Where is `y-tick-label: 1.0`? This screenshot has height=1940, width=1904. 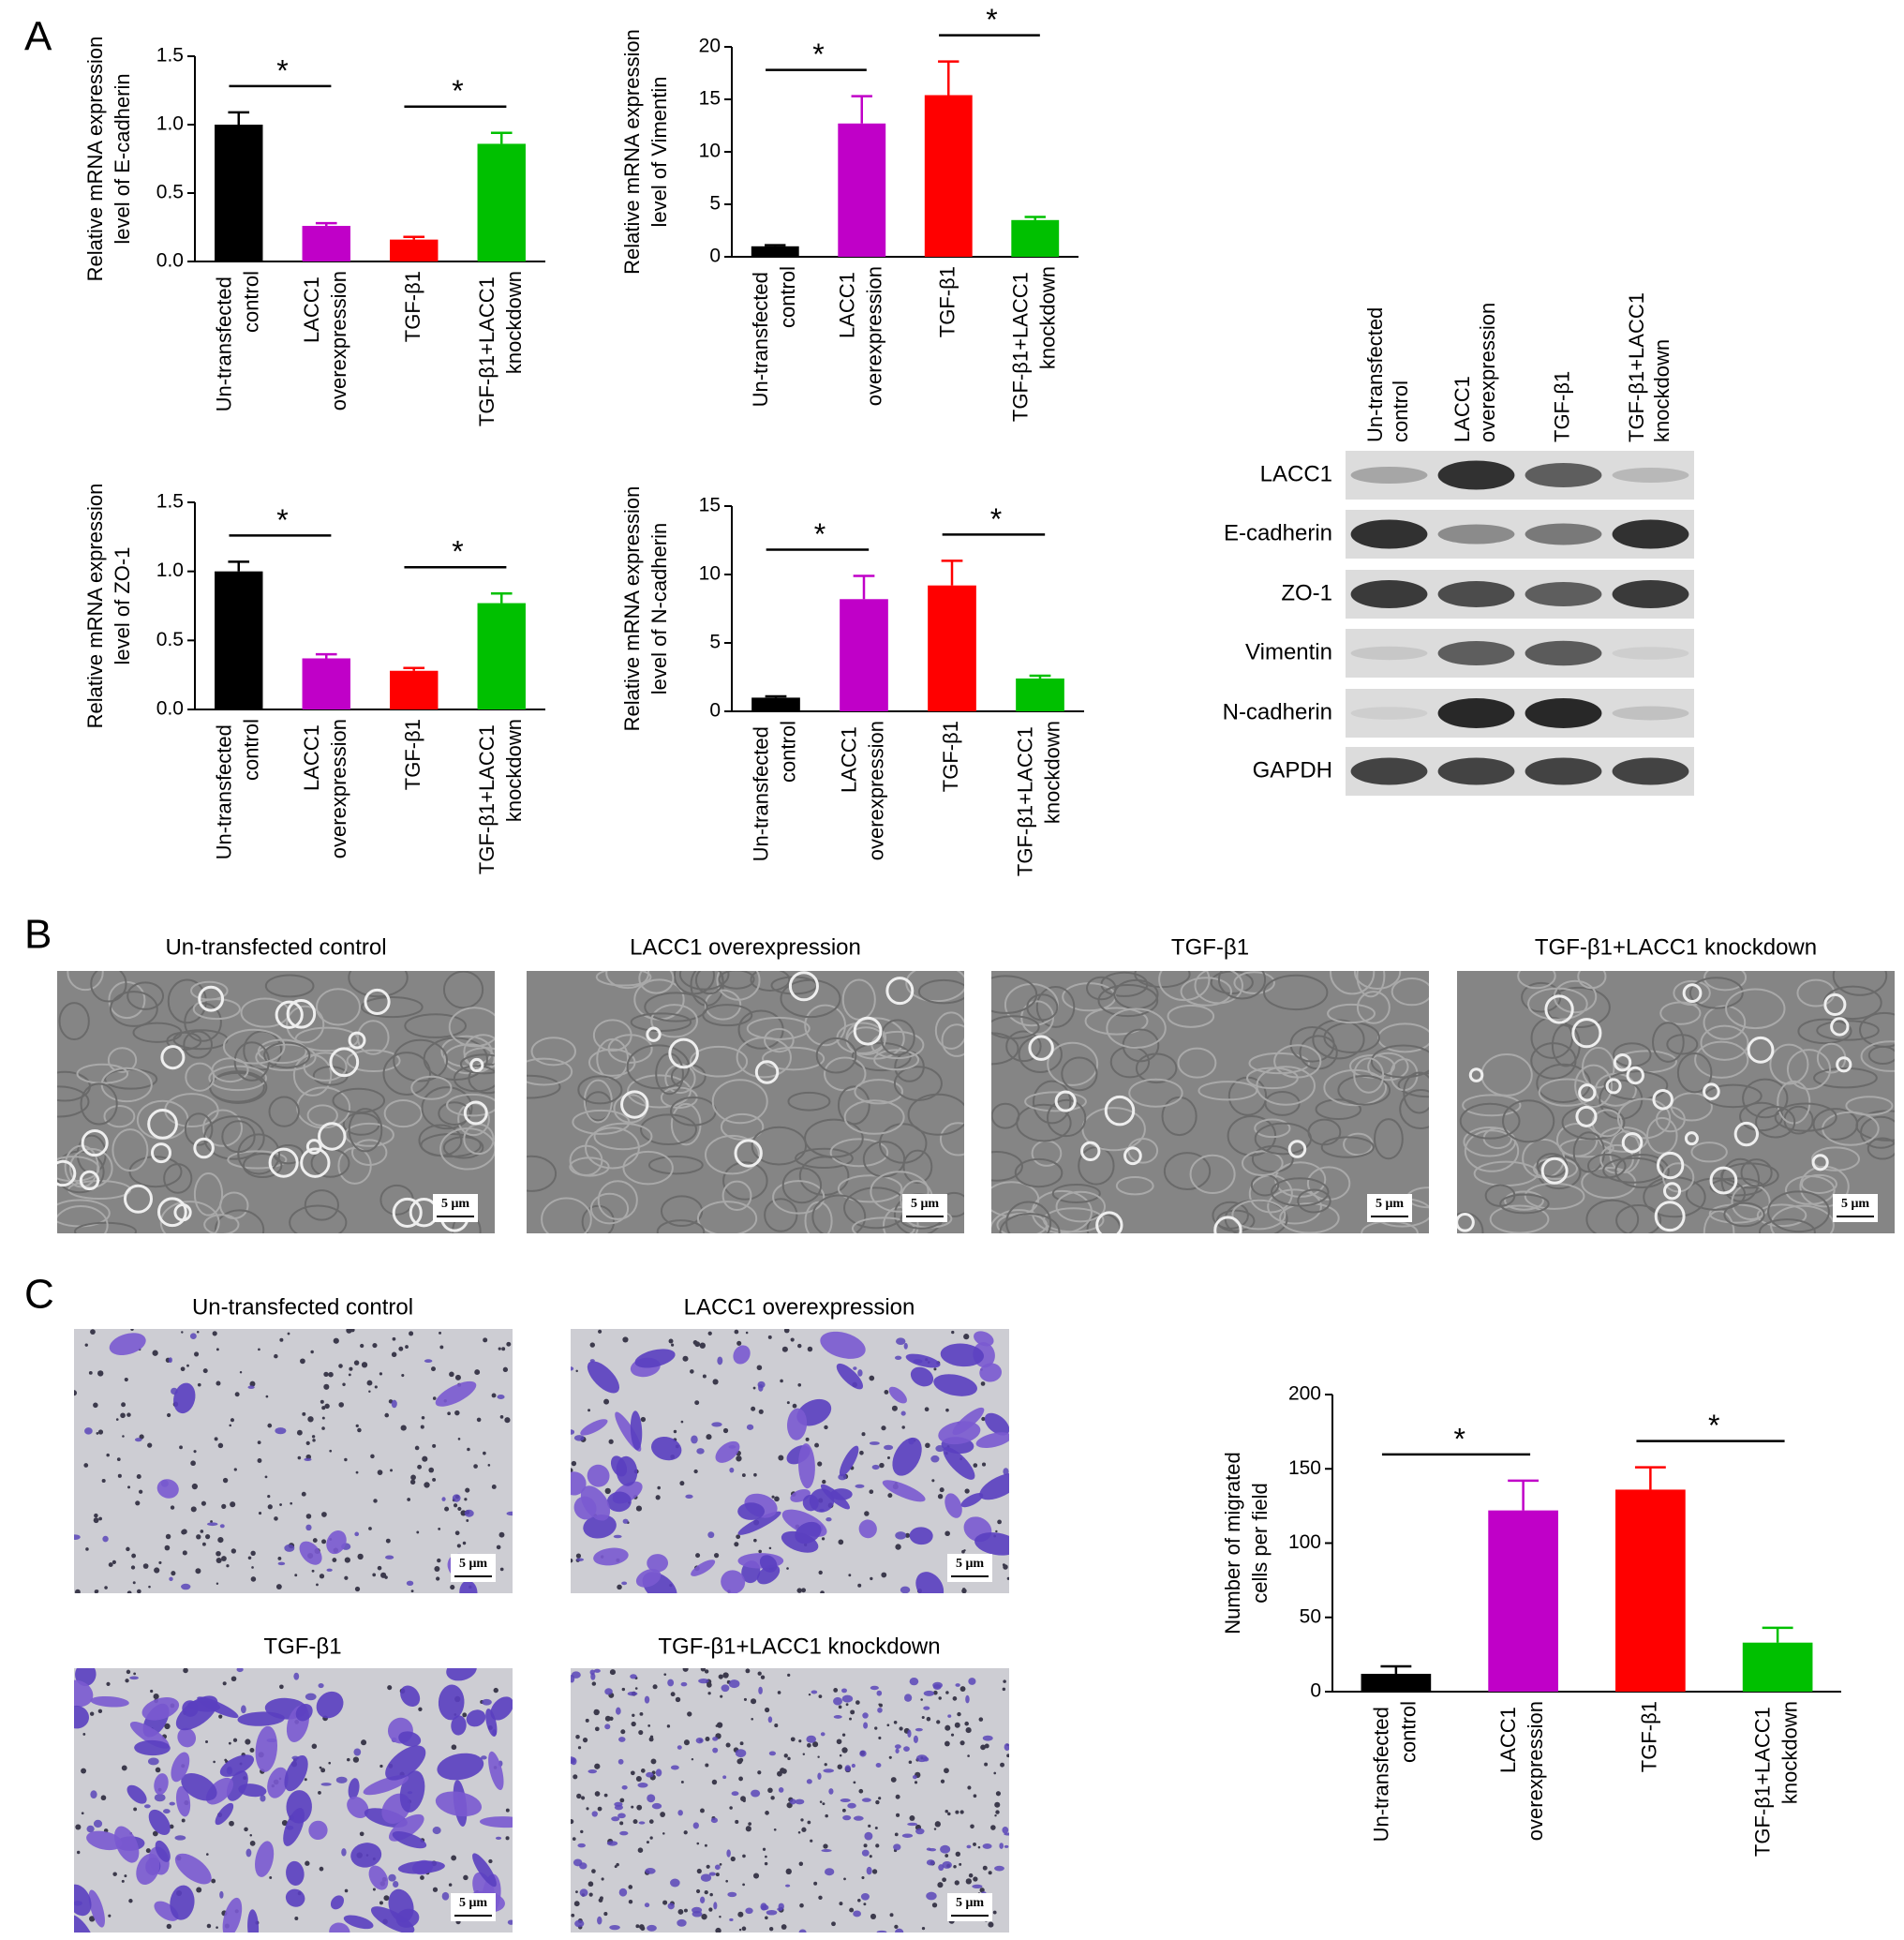 y-tick-label: 1.0 is located at coordinates (170, 570).